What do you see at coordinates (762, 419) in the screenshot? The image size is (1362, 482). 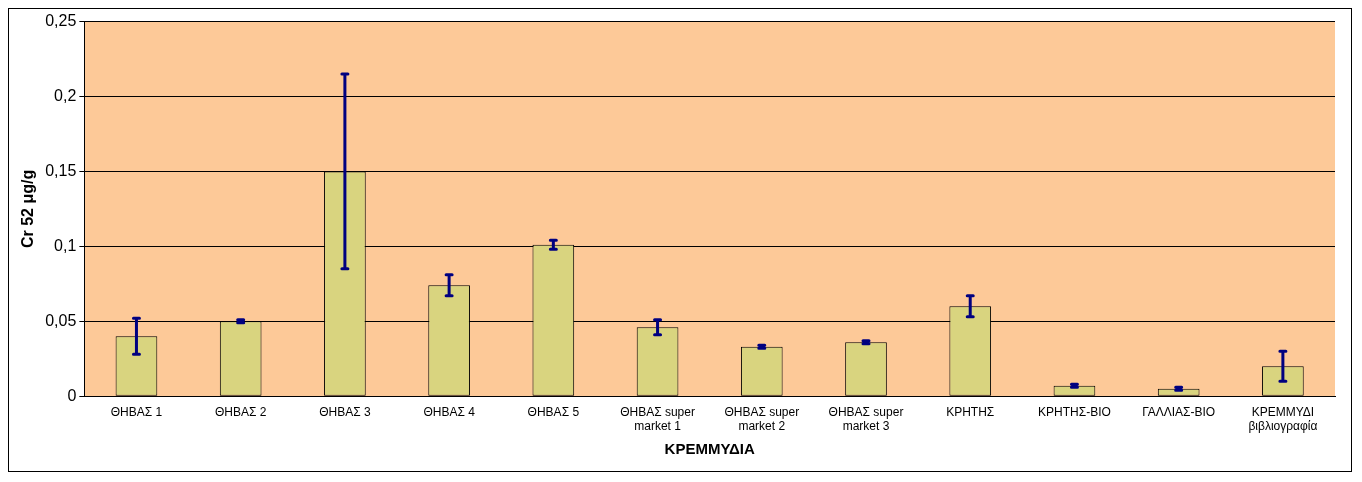 I see `x-tick-label: ΘΗΒΑΣ super market 2` at bounding box center [762, 419].